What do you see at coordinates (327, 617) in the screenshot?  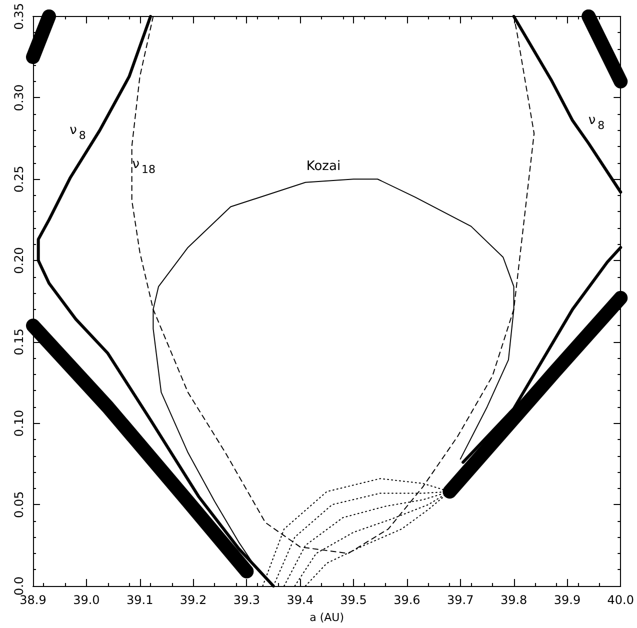 I see `x-axis-title: a (AU)` at bounding box center [327, 617].